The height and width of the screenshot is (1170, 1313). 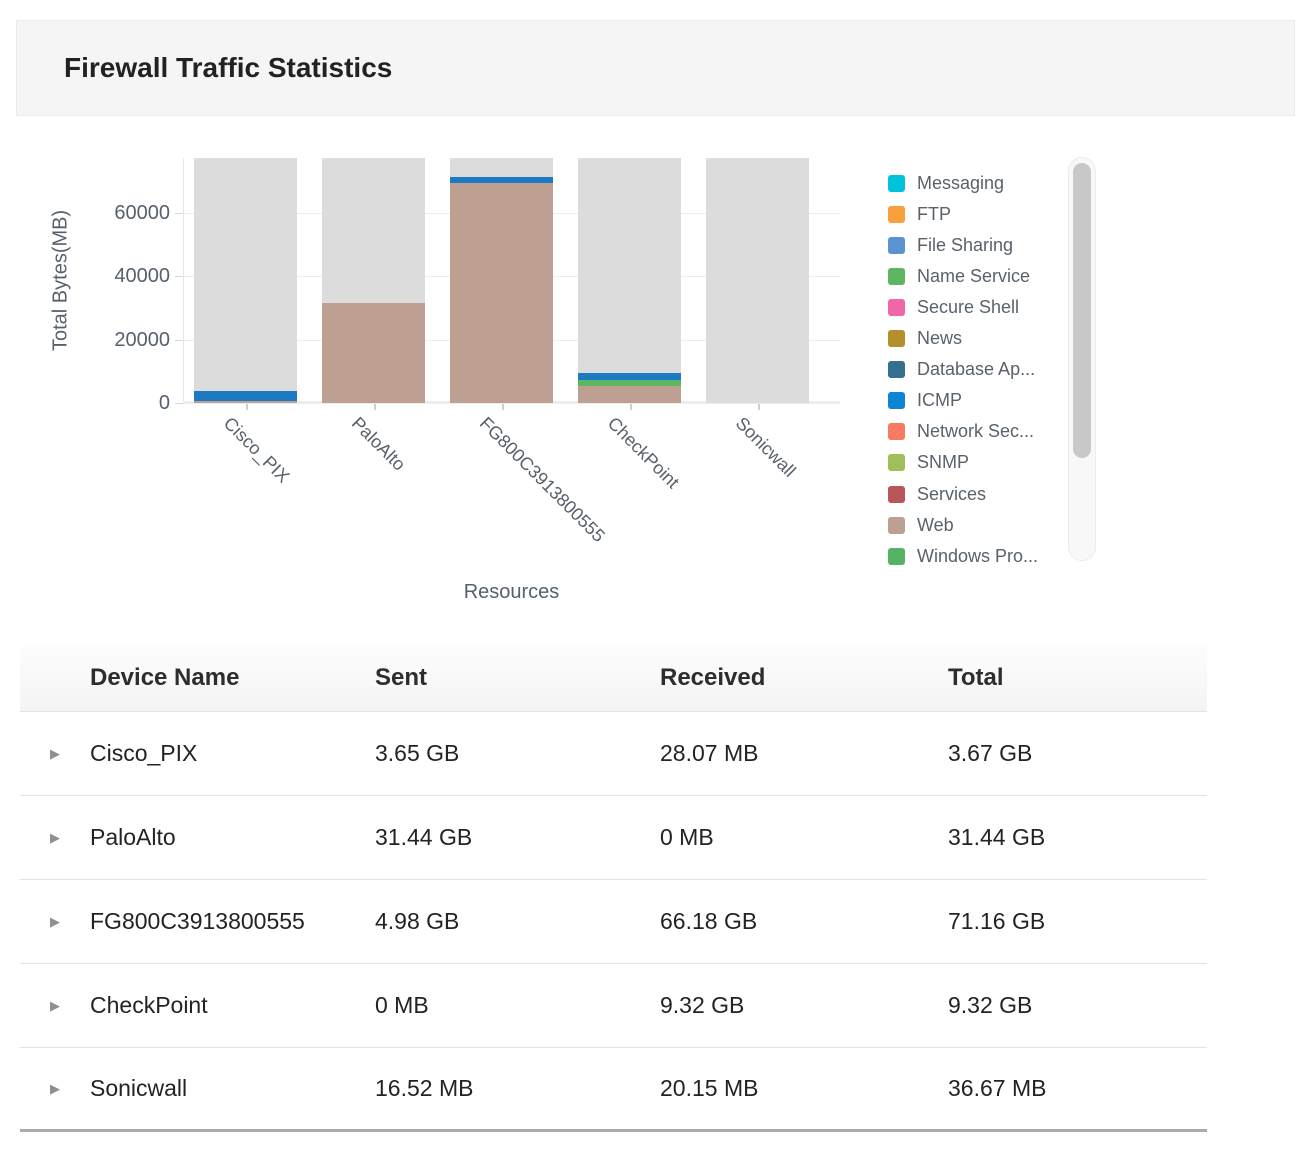 I want to click on legend-label: File Sharing, so click(x=965, y=244).